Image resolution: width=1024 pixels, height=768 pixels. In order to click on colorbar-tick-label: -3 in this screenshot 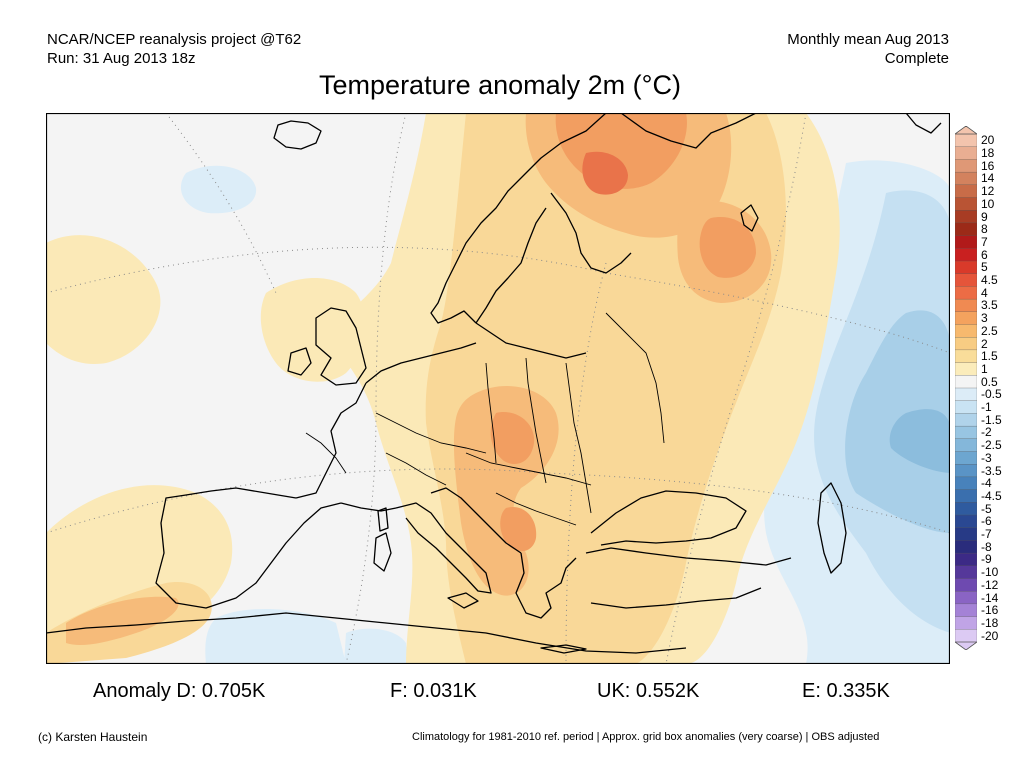, I will do `click(986, 457)`.